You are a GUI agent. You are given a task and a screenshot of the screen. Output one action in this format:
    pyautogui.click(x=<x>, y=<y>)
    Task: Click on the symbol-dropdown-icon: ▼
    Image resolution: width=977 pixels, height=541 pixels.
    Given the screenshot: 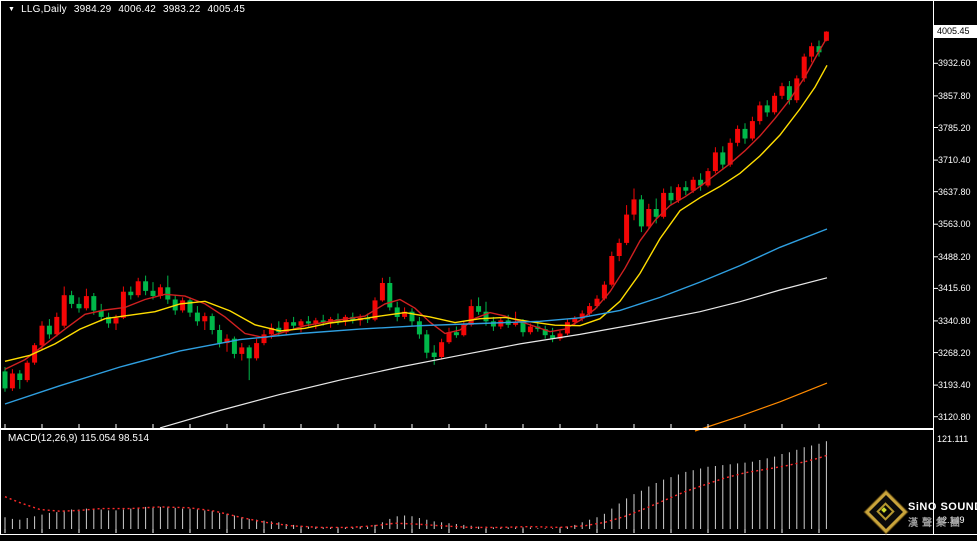 What is the action you would take?
    pyautogui.click(x=12, y=9)
    